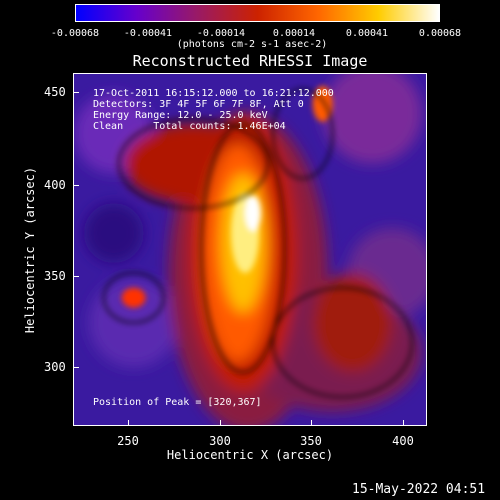 The width and height of the screenshot is (500, 500). What do you see at coordinates (75, 33) in the screenshot?
I see `colorbar-tick-label: -0.00068` at bounding box center [75, 33].